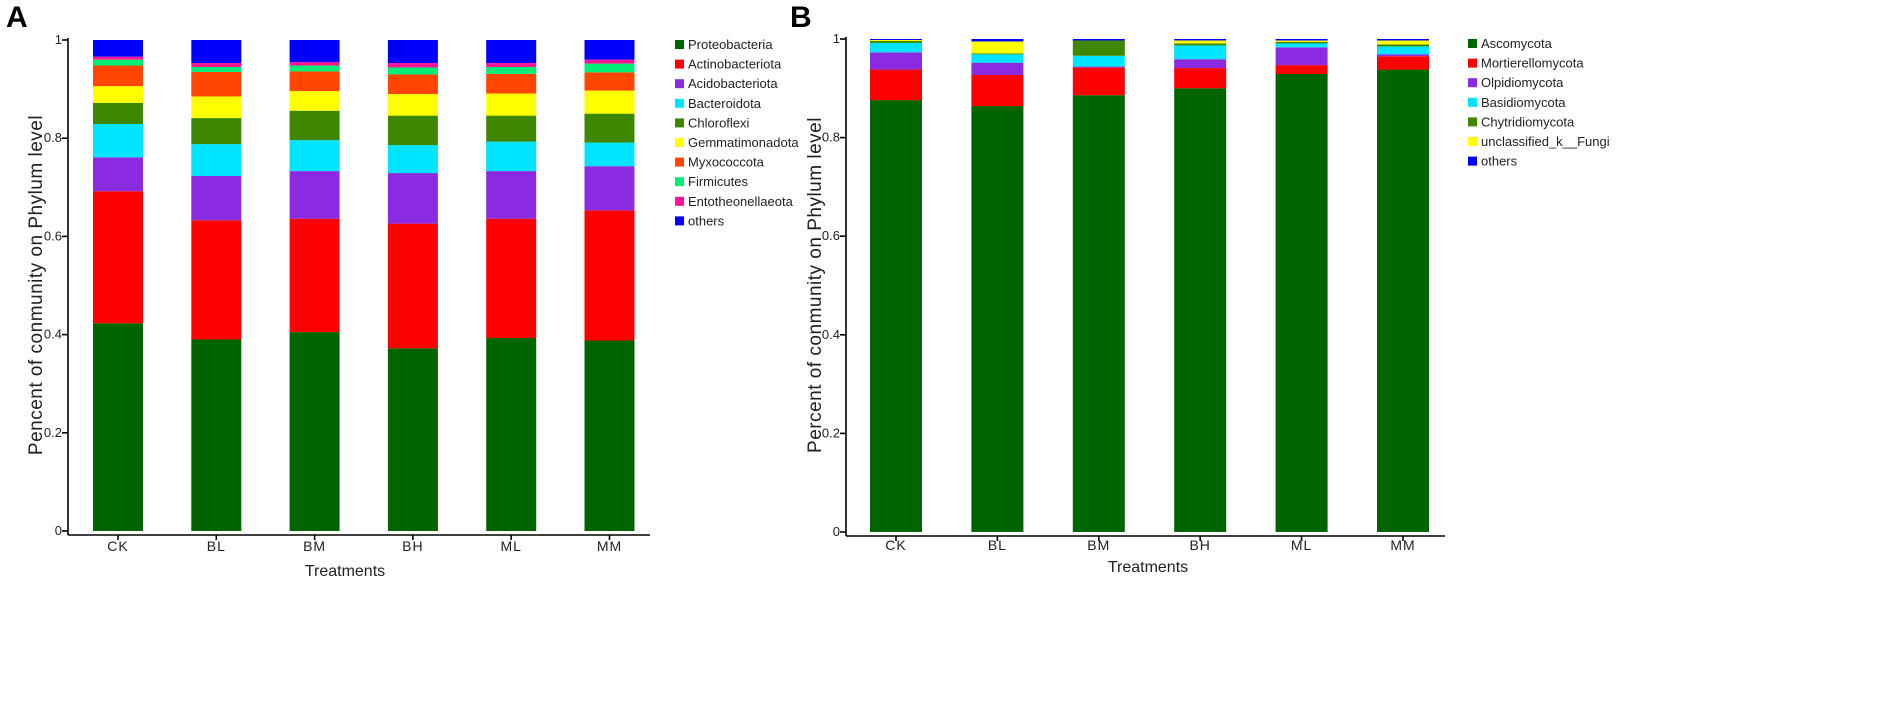  Describe the element at coordinates (1528, 121) in the screenshot. I see `panel-b-legend-label-chytridiomycota: Chytridiomycota` at that location.